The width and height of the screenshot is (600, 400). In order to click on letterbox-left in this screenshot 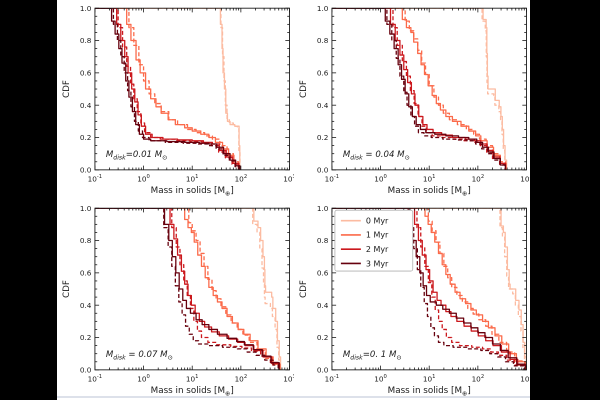, I will do `click(28, 200)`.